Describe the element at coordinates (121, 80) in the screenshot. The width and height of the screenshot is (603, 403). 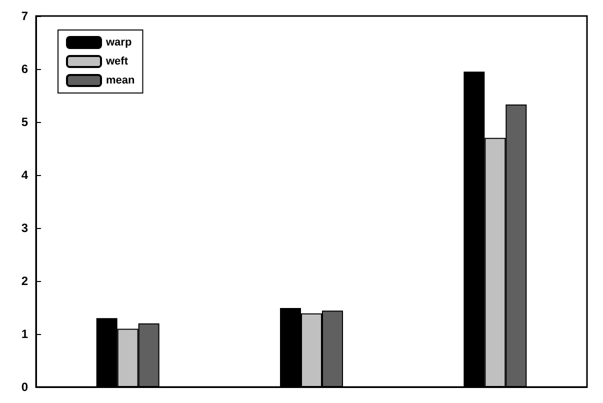
I see `legend-label: mean` at that location.